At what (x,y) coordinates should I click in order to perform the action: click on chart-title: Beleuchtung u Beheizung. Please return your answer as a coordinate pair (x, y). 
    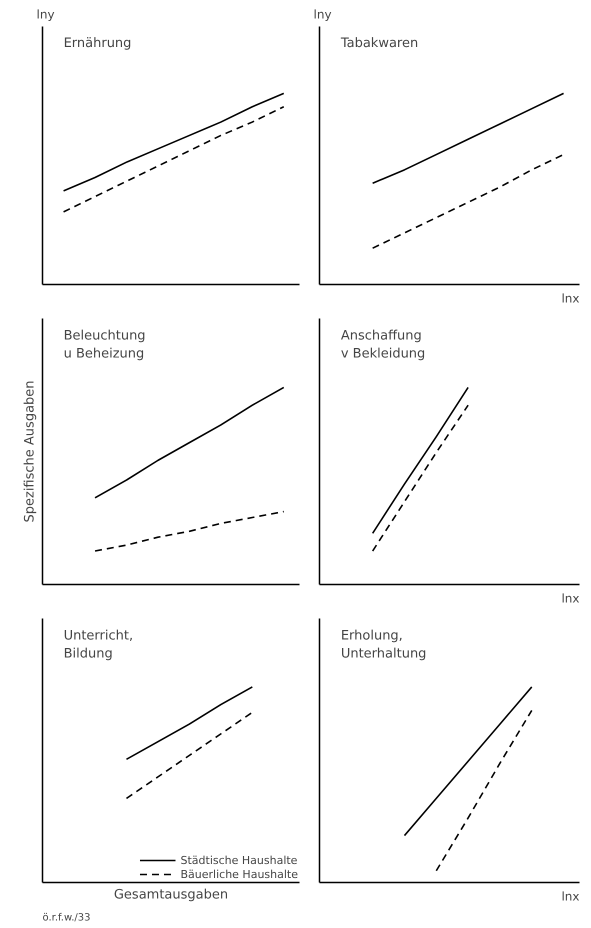
    Looking at the image, I should click on (105, 345).